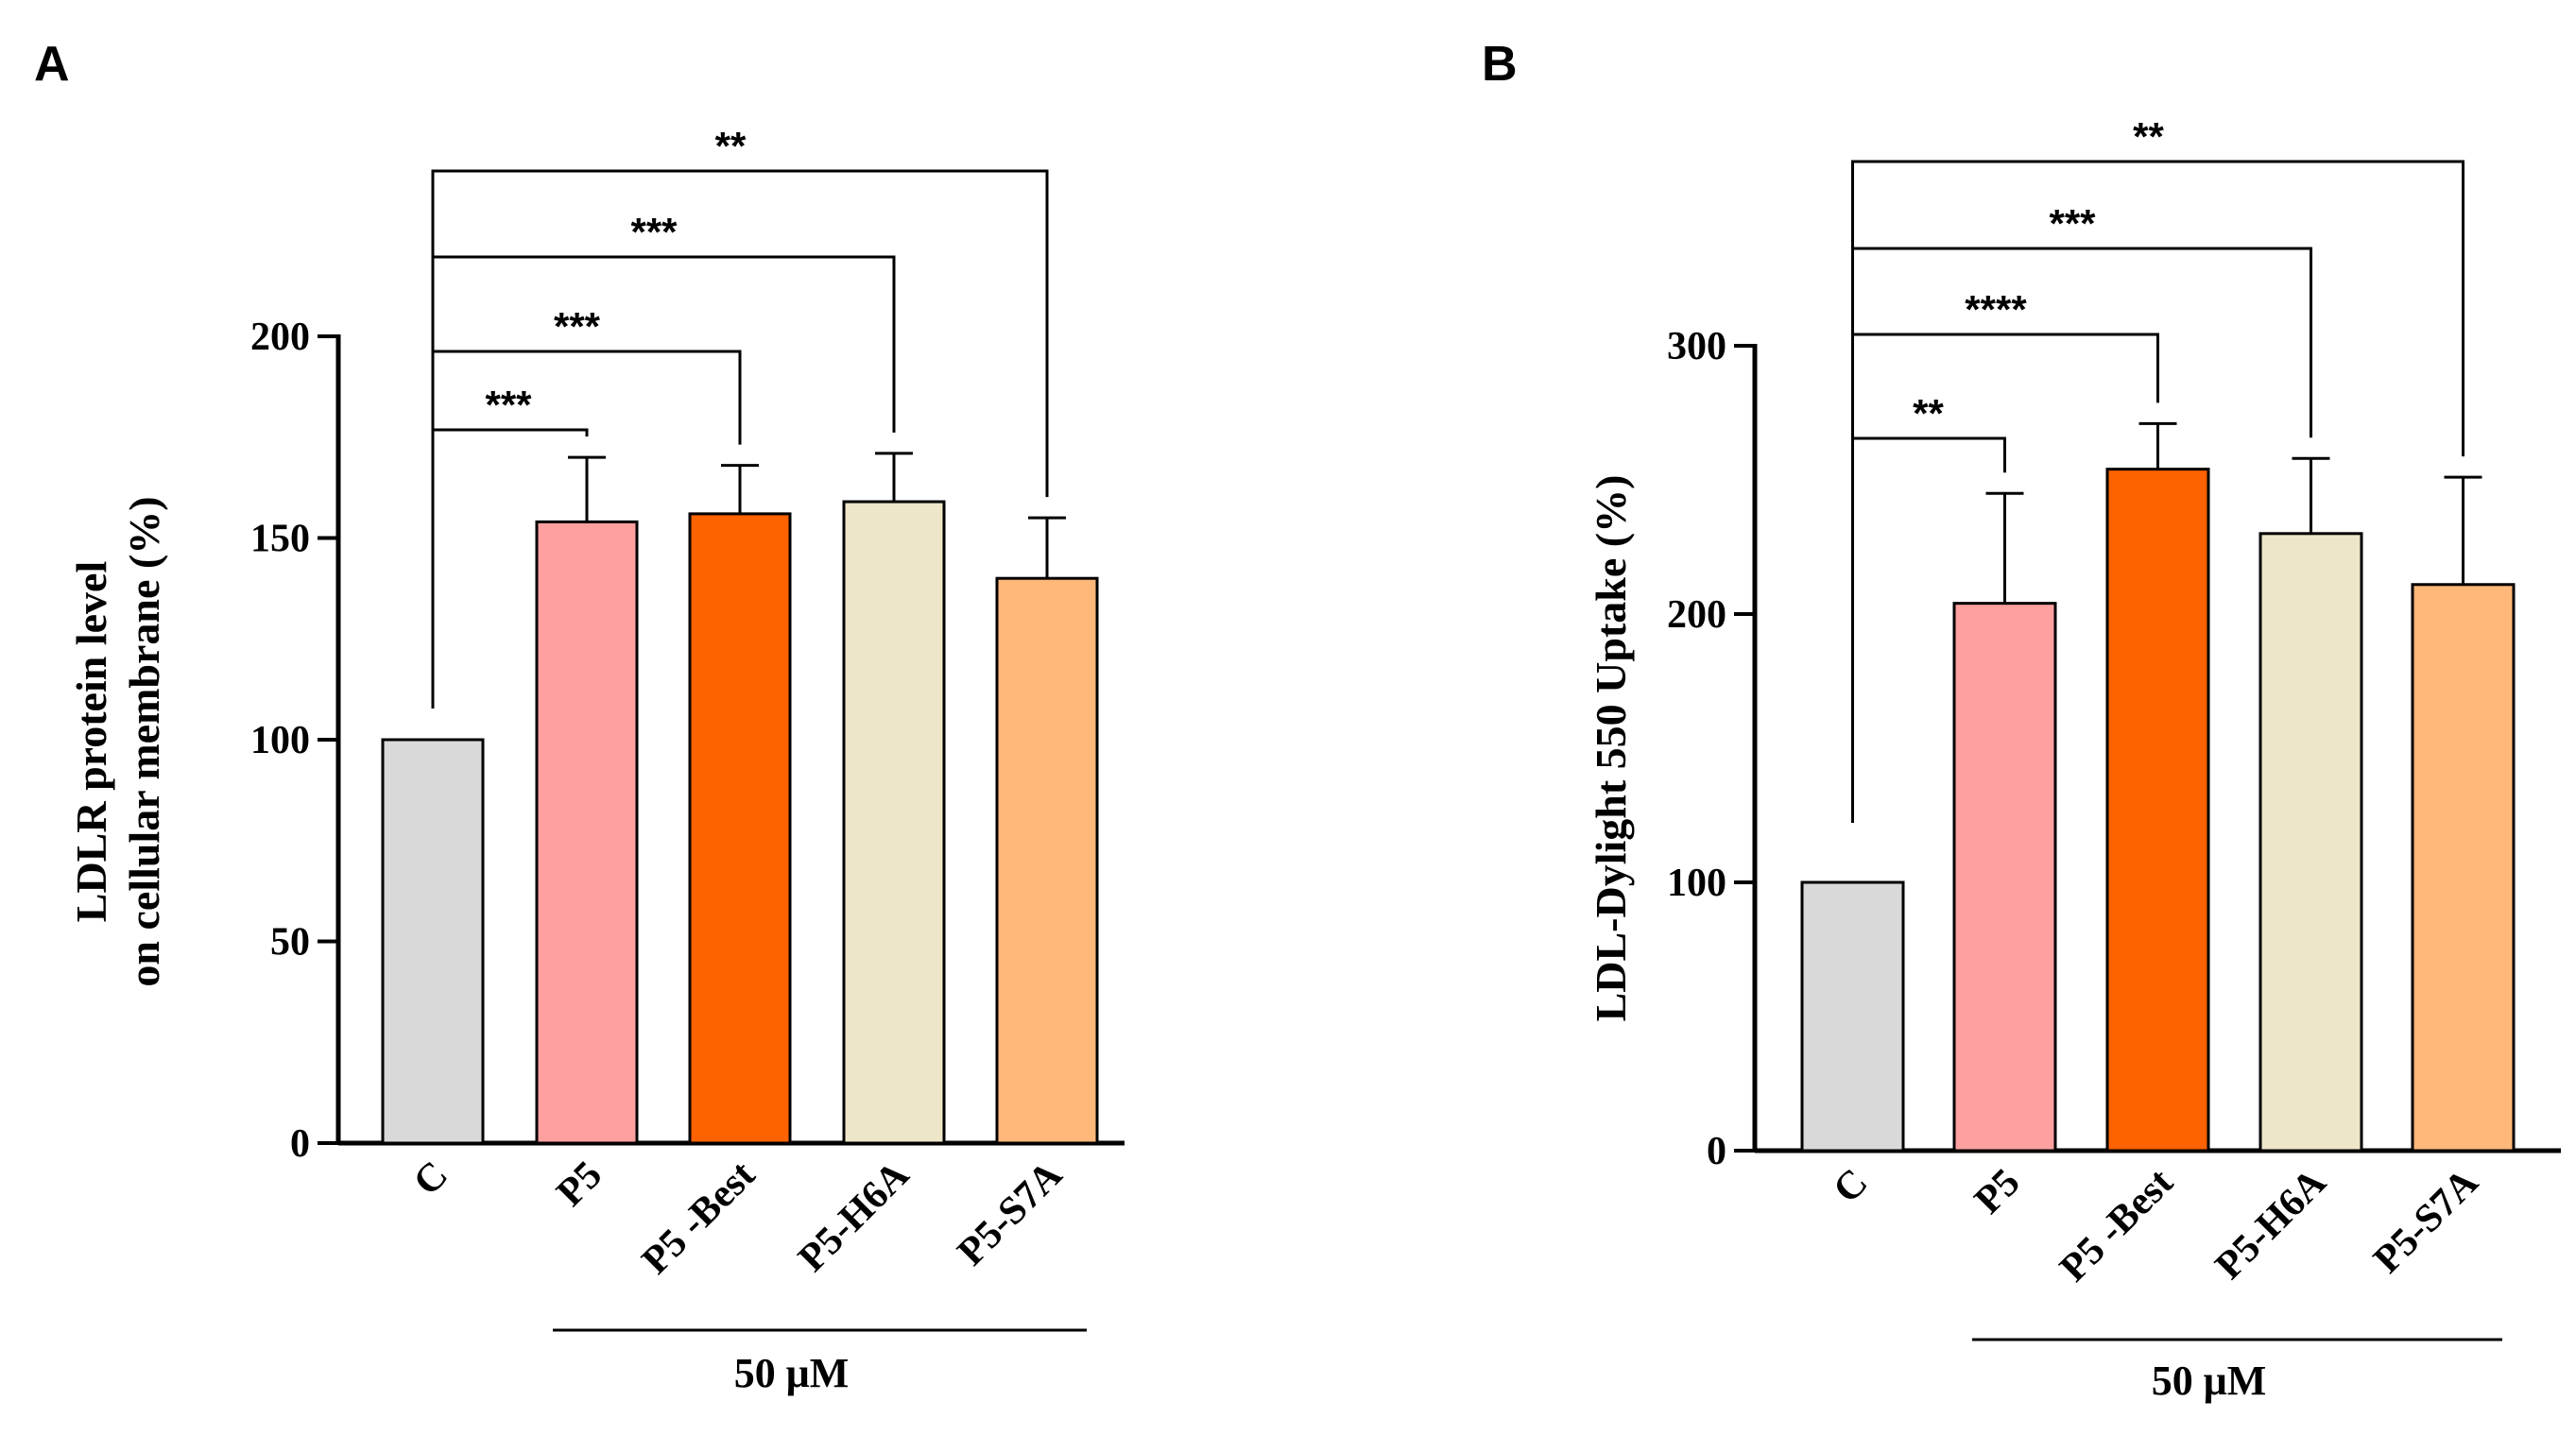 Image resolution: width=2576 pixels, height=1435 pixels. Describe the element at coordinates (91, 742) in the screenshot. I see `y-axis-title-a-line-1: LDLR protein level` at that location.